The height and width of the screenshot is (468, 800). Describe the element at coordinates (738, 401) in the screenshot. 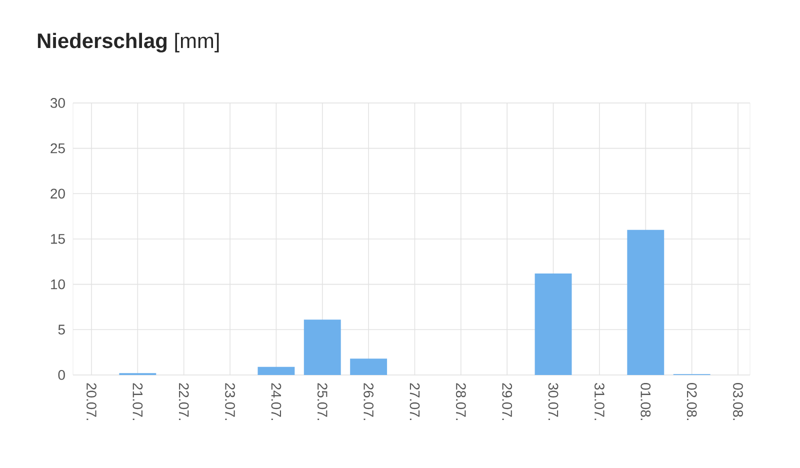

I see `x-tick-label: 03.08.` at that location.